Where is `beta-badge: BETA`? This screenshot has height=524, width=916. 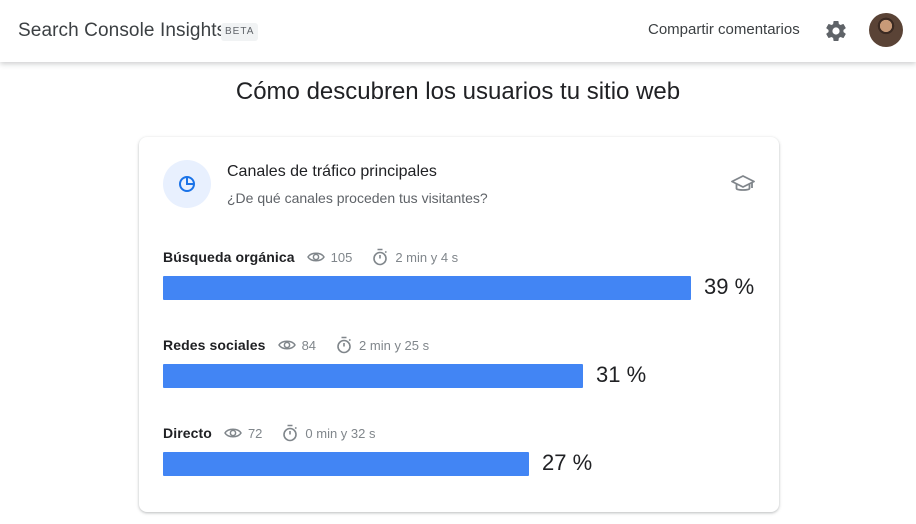 beta-badge: BETA is located at coordinates (240, 32).